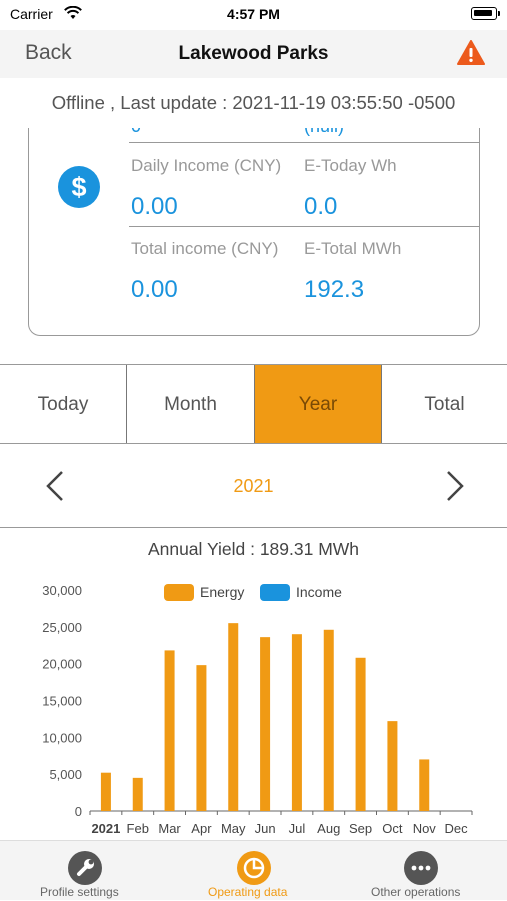 This screenshot has height=901, width=507. Describe the element at coordinates (321, 206) in the screenshot. I see `e-today-value: 0.0` at that location.